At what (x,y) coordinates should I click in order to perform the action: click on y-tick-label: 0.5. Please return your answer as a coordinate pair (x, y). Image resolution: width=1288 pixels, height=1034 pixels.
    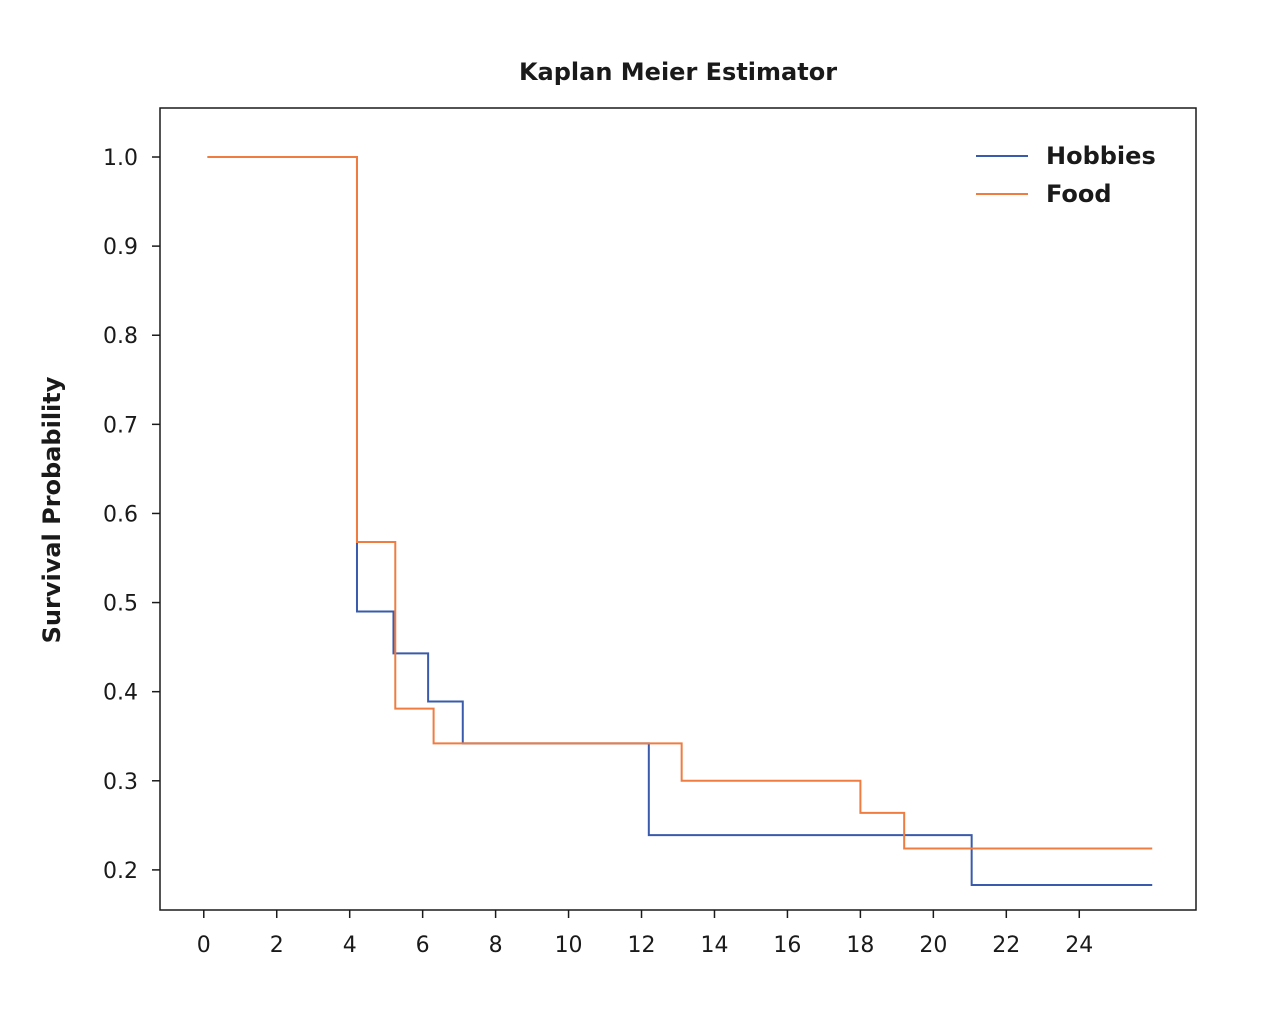
    Looking at the image, I should click on (120, 604).